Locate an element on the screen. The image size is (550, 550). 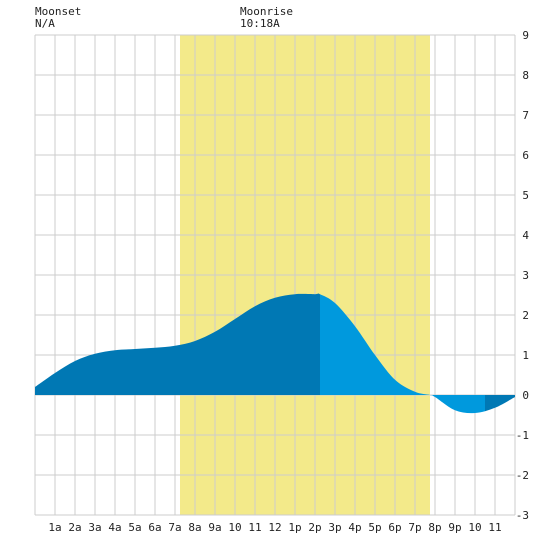
x-tick-label: 2a is located at coordinates (74, 527).